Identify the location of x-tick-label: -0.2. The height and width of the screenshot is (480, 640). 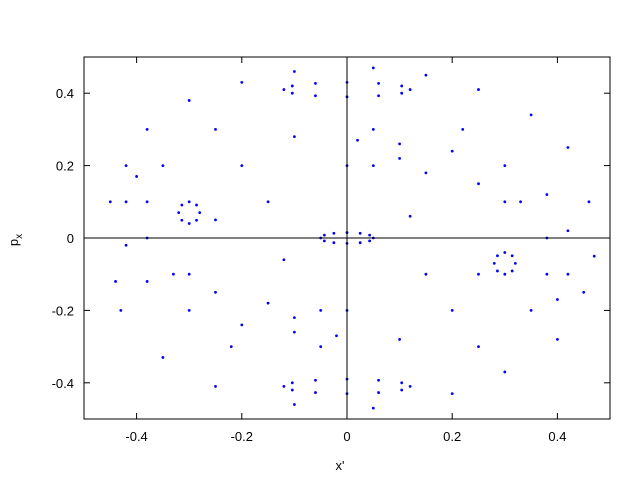
(242, 436).